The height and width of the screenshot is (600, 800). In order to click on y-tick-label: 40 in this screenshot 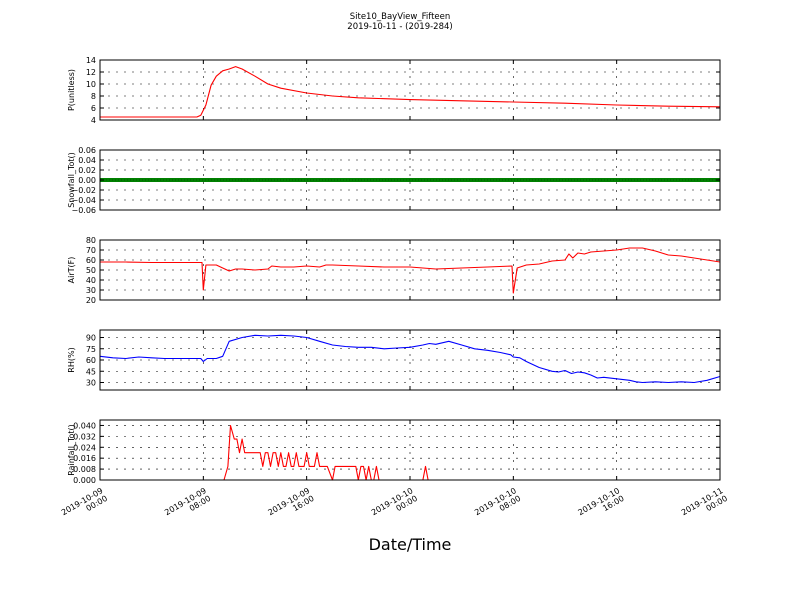, I will do `click(91, 280)`.